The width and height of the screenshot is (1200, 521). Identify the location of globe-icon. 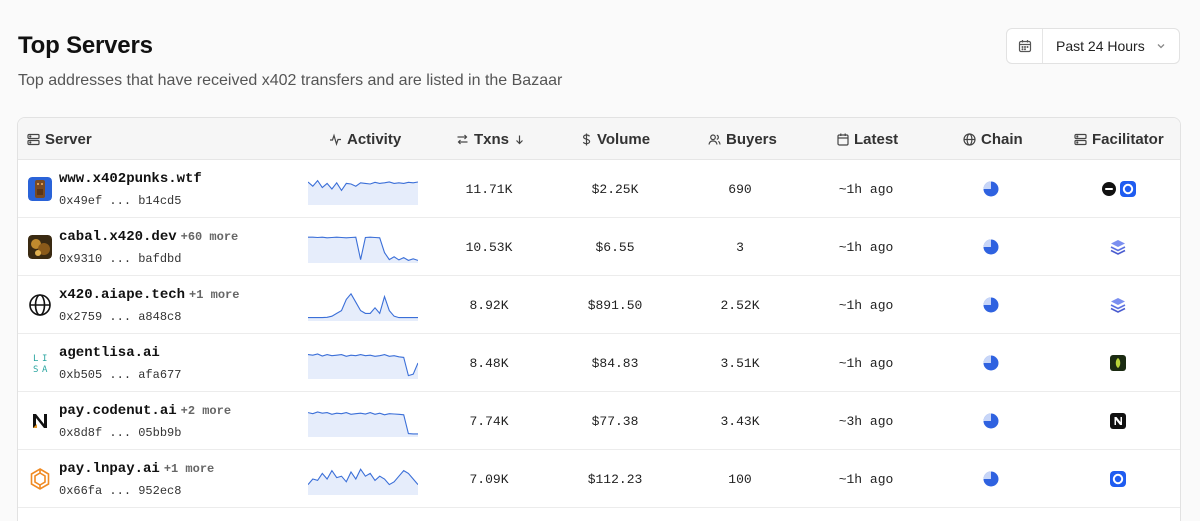
(969, 139).